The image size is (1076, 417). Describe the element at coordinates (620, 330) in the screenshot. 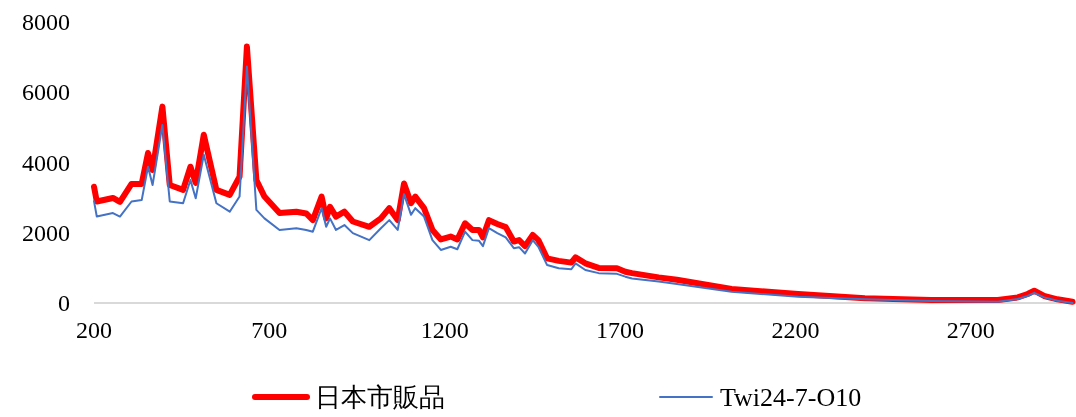

I see `x-tick-label: 1700` at that location.